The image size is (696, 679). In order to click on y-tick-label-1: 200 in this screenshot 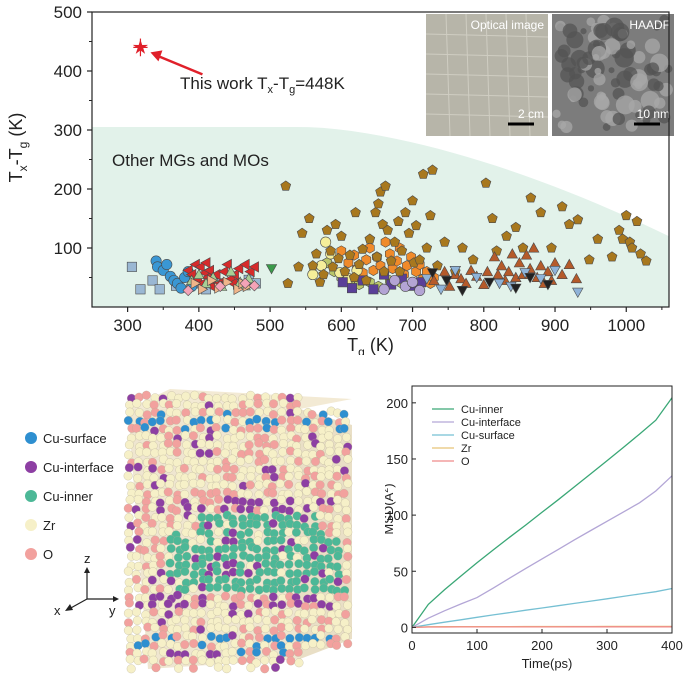, I will do `click(68, 189)`.